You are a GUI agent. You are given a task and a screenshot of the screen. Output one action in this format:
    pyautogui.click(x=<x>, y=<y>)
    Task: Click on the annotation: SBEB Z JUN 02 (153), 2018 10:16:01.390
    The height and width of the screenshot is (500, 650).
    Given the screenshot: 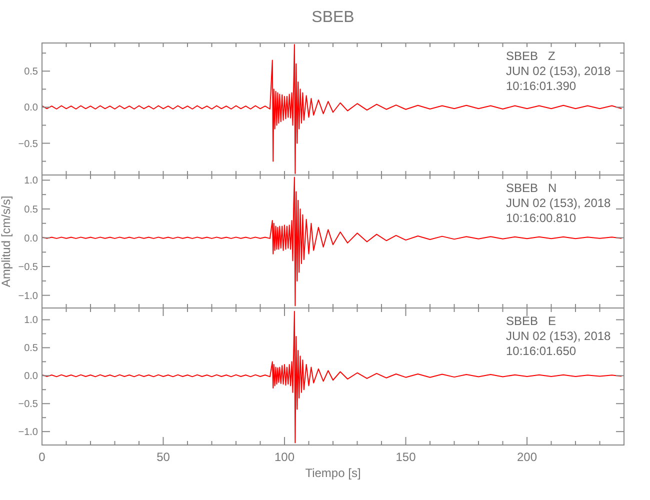 What is the action you would take?
    pyautogui.click(x=559, y=71)
    